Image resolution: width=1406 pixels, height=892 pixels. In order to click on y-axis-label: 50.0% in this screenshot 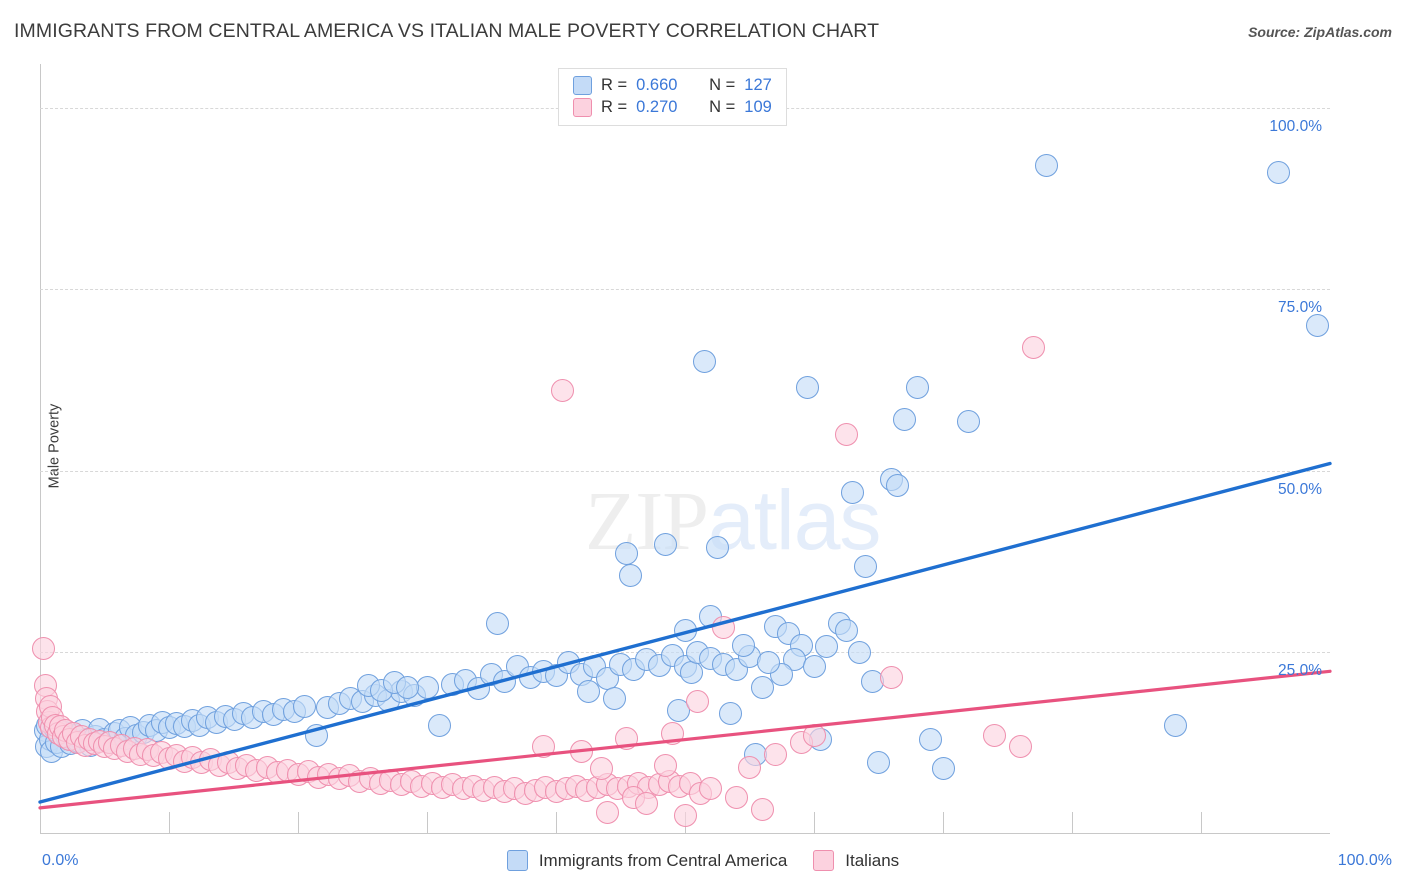, I will do `click(1300, 489)`.